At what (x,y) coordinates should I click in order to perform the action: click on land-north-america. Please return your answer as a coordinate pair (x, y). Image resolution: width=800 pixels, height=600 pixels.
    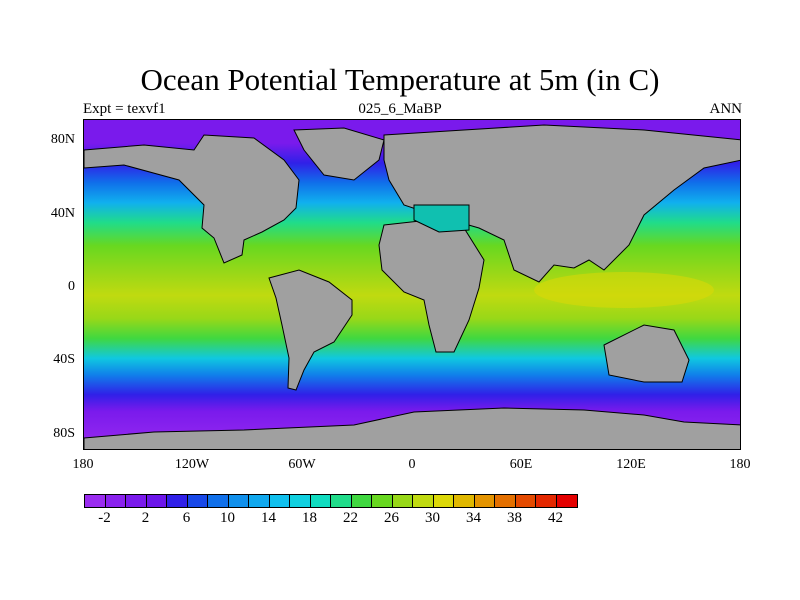
    Looking at the image, I should click on (192, 199).